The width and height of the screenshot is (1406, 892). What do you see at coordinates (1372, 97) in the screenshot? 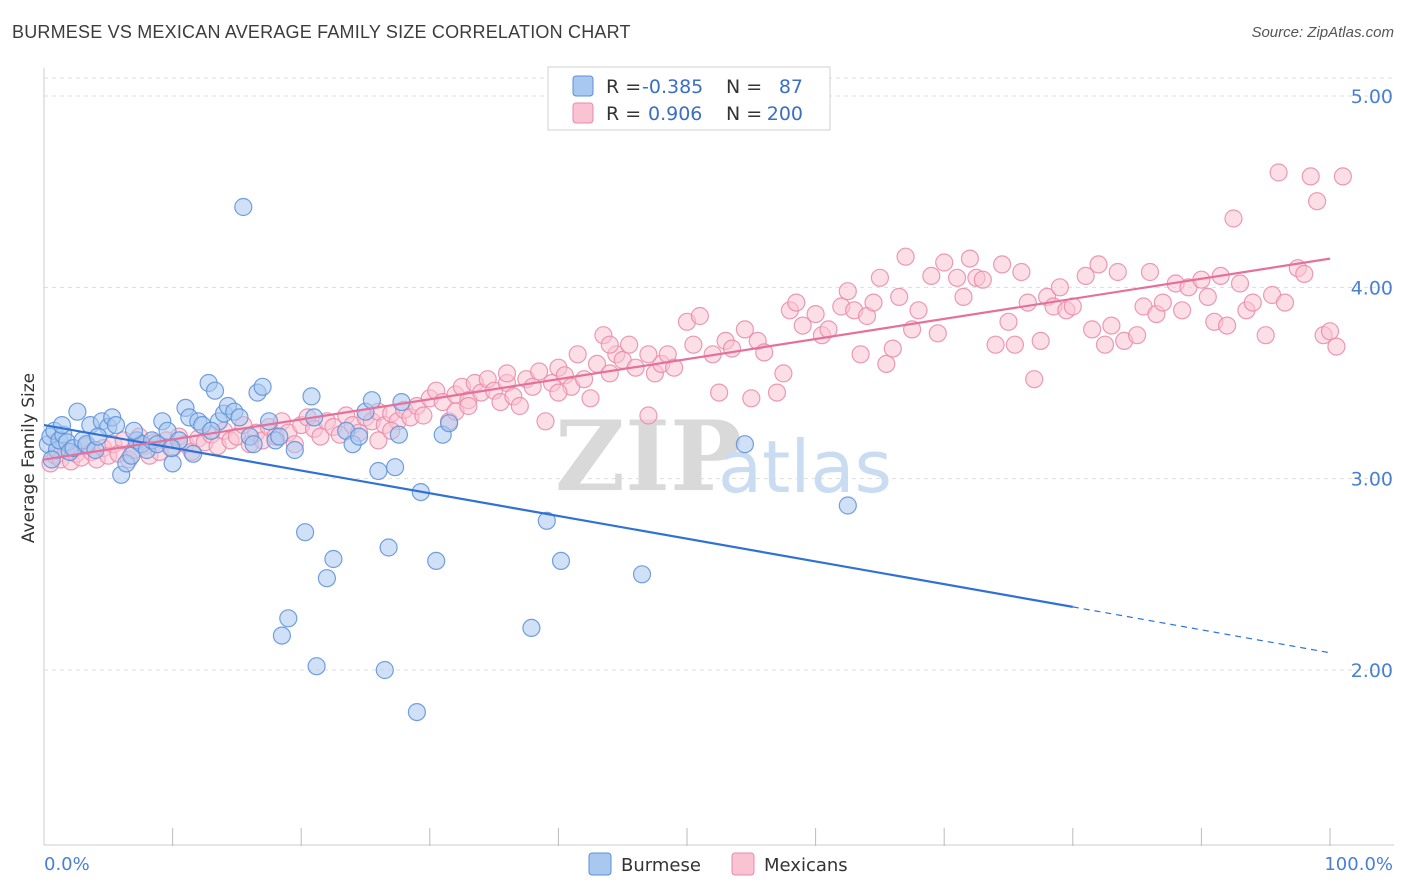
I see `y-tick-label: 5.00` at bounding box center [1372, 97].